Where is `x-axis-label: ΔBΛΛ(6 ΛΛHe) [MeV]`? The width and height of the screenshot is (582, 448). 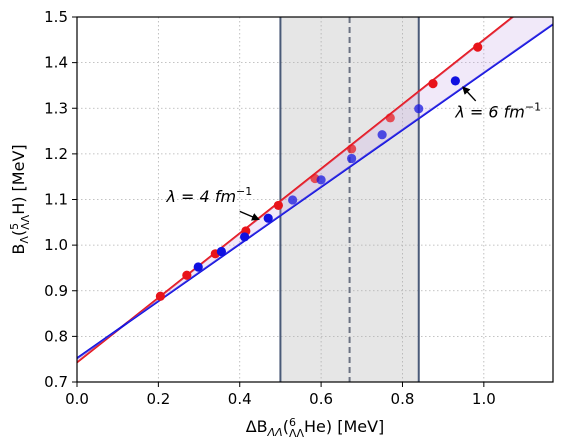 x-axis-label: ΔBΛΛ(6 ΛΛHe) [MeV] is located at coordinates (315, 428).